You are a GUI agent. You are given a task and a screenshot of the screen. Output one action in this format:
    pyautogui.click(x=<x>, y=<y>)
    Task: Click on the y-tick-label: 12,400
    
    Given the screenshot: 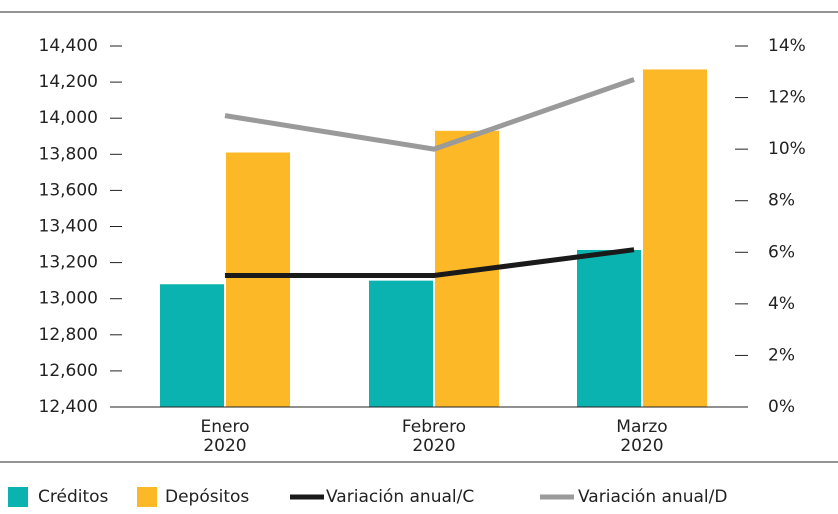 What is the action you would take?
    pyautogui.click(x=68, y=407)
    